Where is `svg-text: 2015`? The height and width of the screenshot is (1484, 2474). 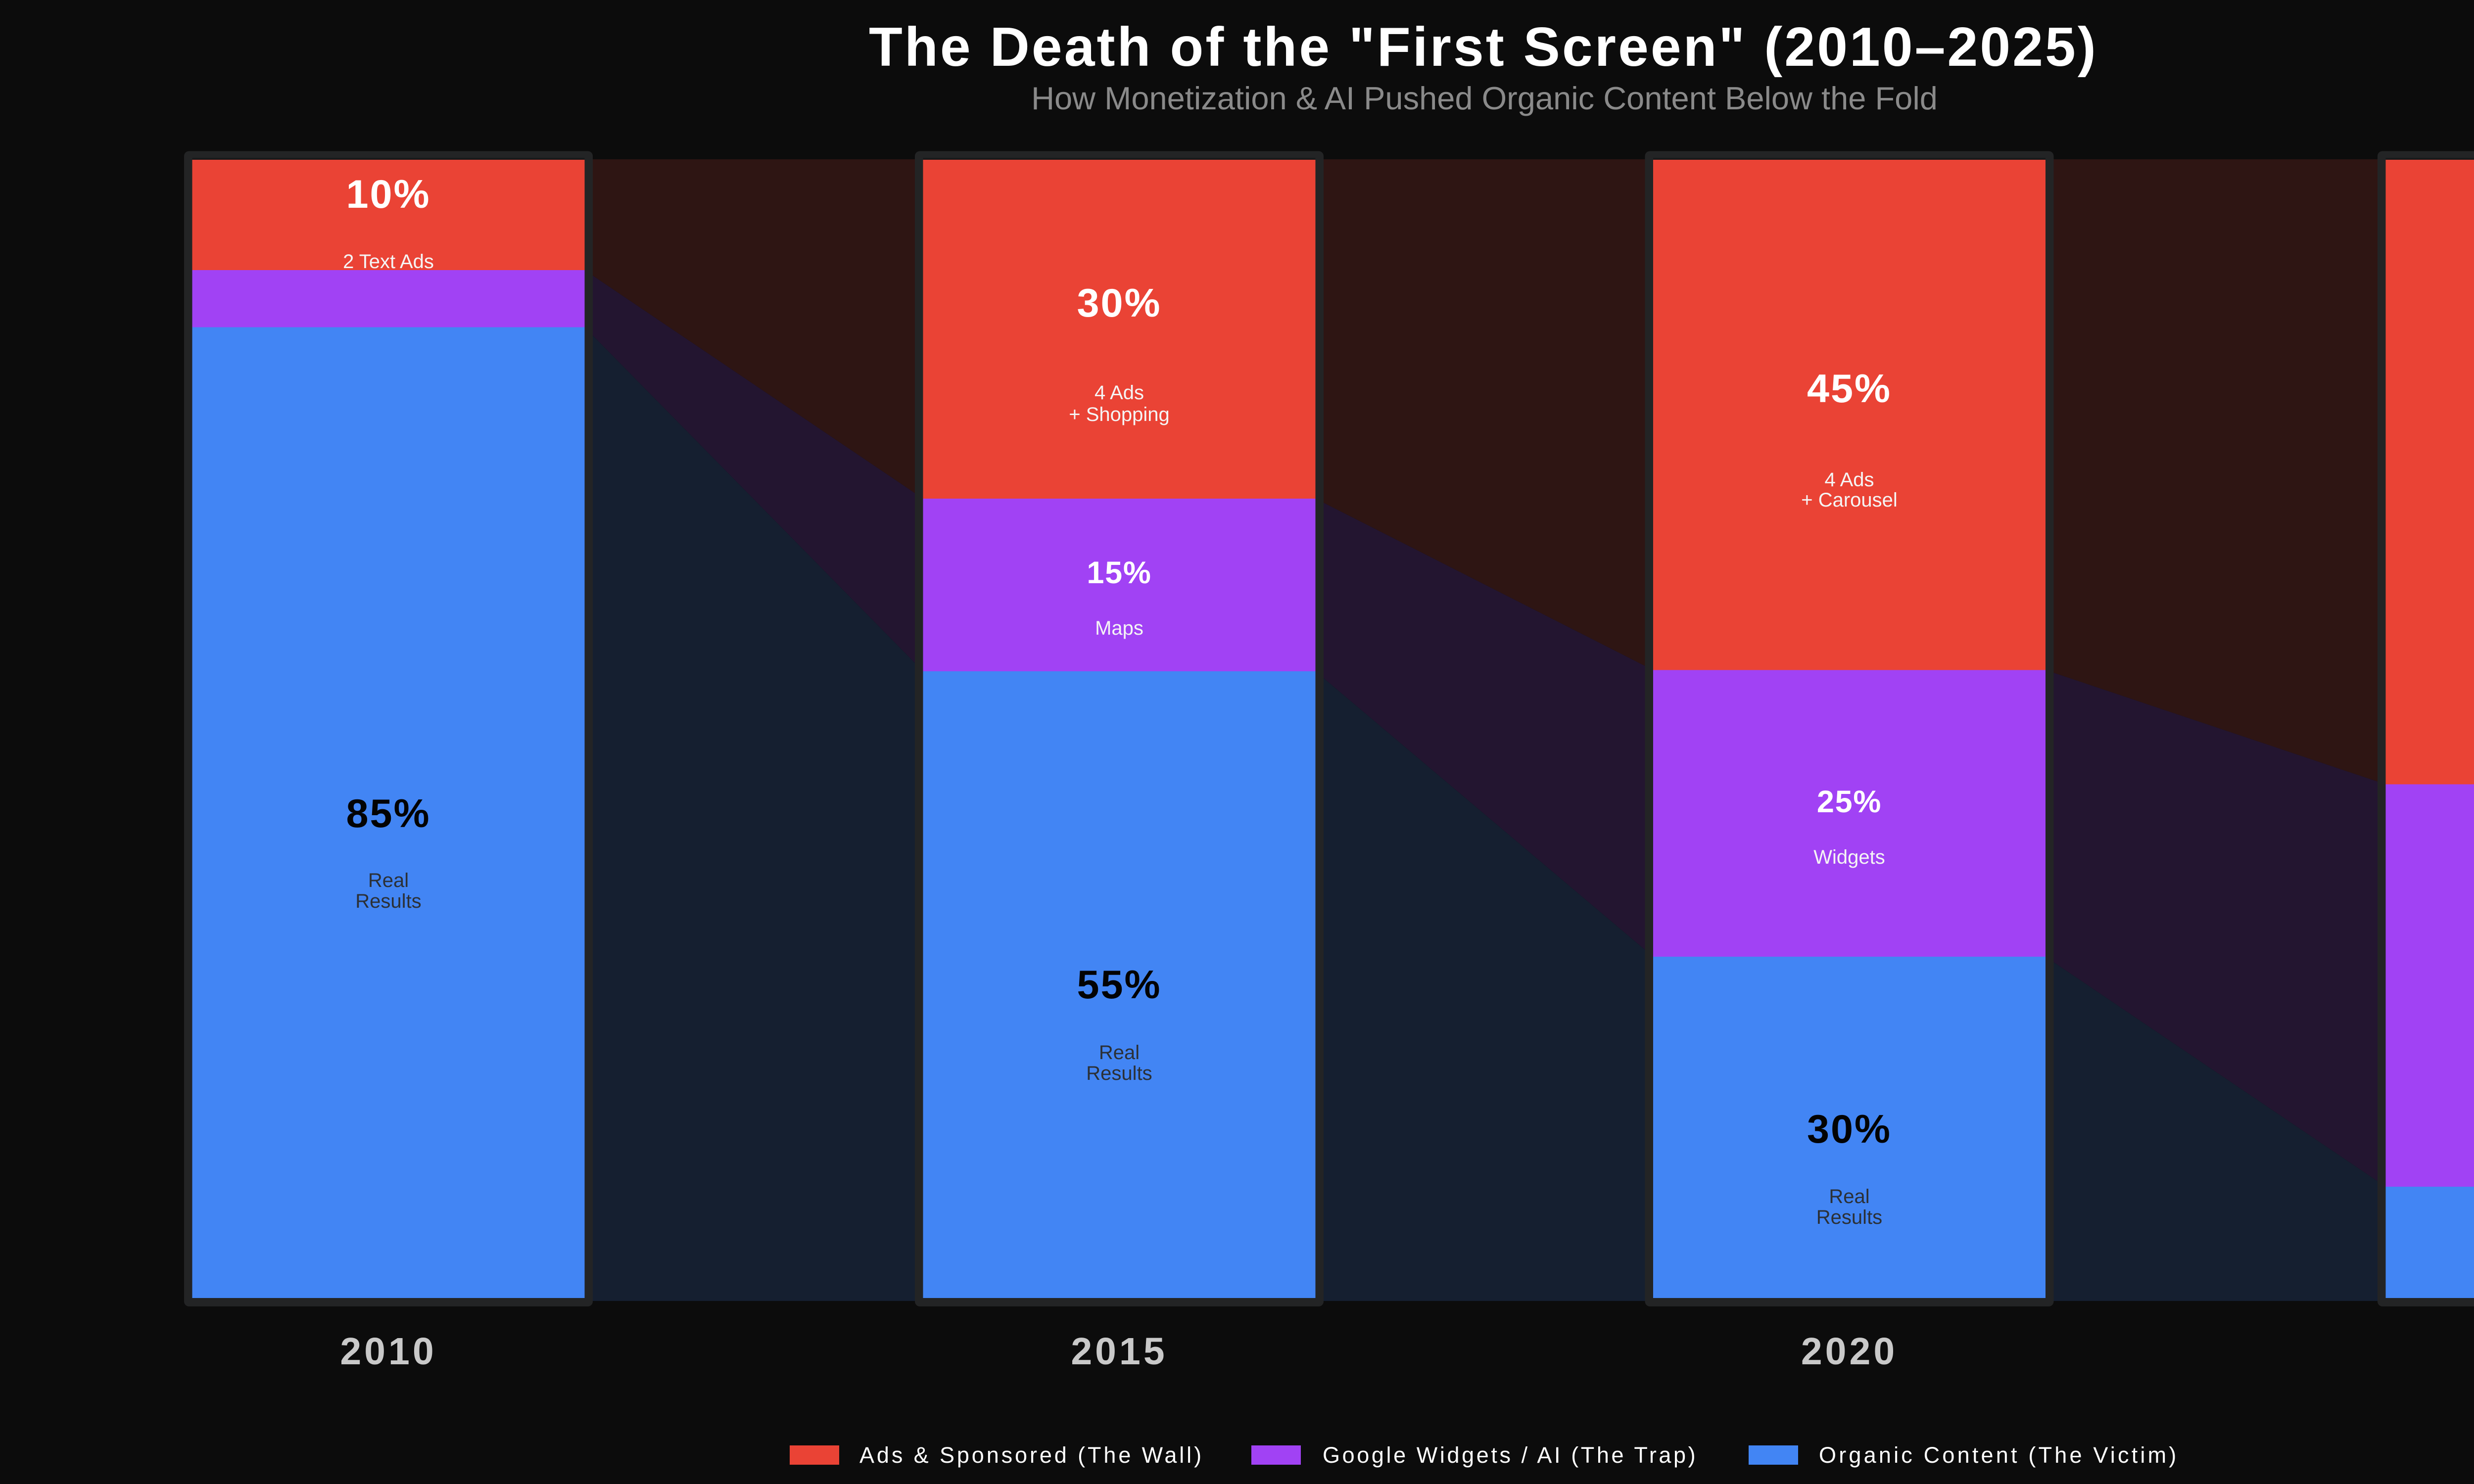
svg-text: 2015 is located at coordinates (1119, 1351).